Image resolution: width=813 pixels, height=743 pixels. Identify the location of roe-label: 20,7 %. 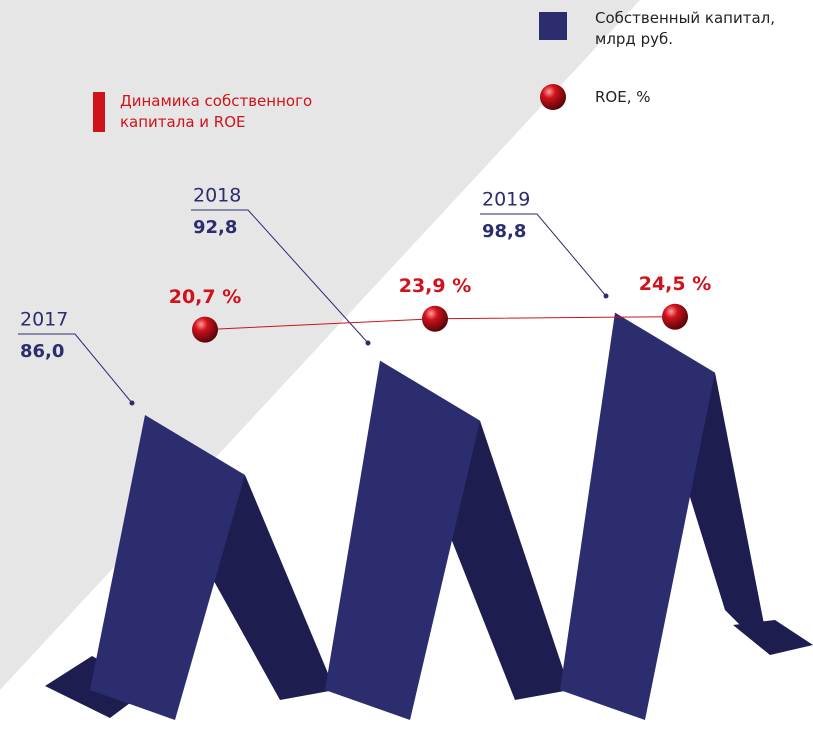
(205, 297).